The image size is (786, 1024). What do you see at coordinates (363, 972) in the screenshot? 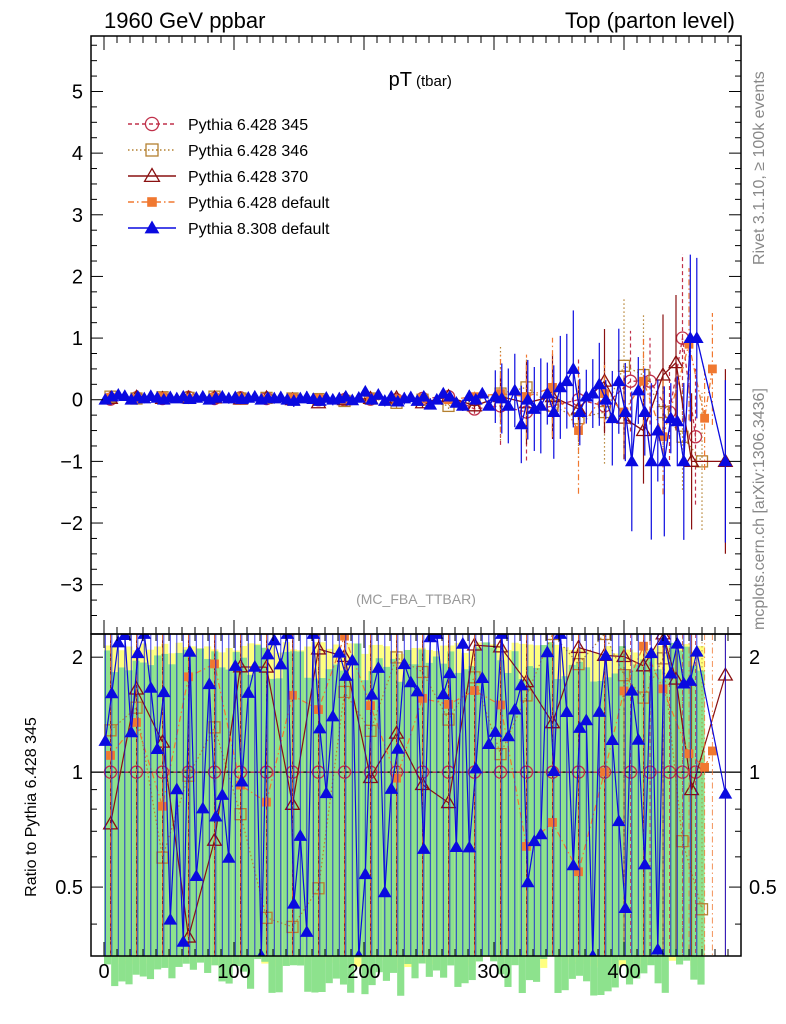
I see `xtick-label: 200` at bounding box center [363, 972].